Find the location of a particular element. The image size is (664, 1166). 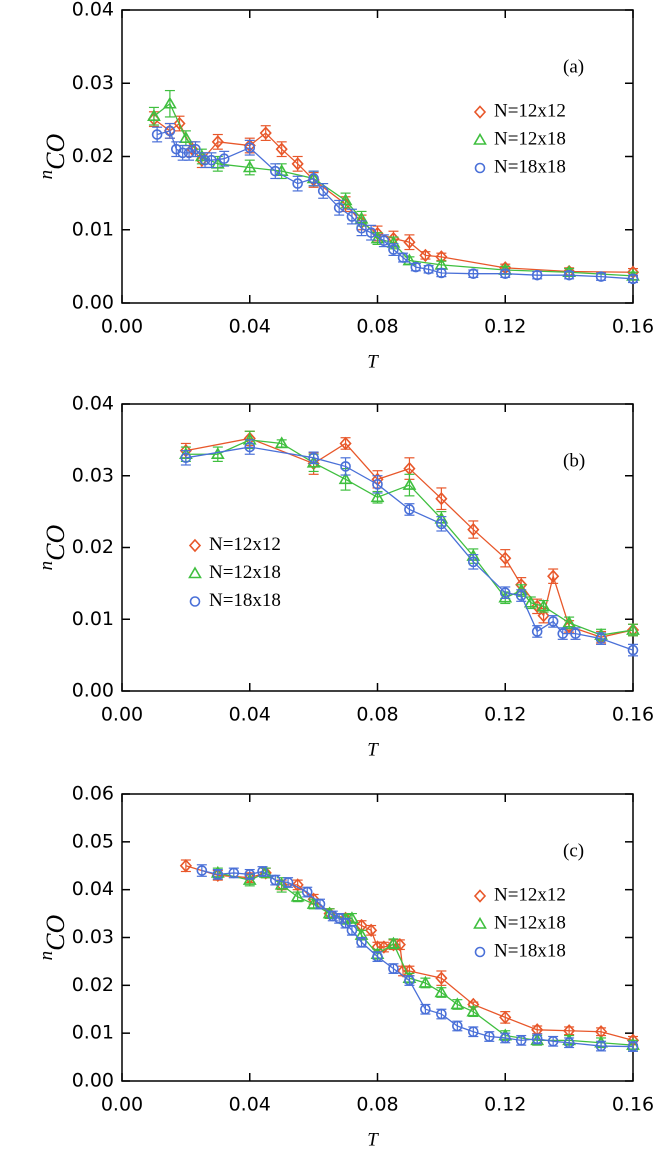

panel-label: (a) is located at coordinates (573, 66).